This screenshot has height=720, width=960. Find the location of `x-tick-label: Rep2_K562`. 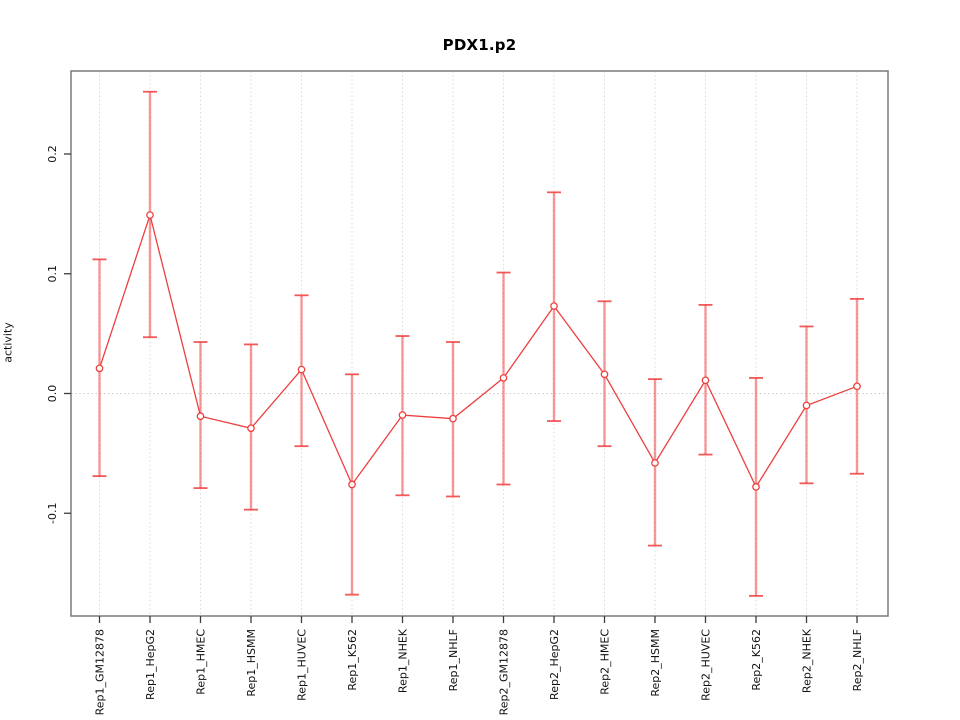

x-tick-label: Rep2_K562 is located at coordinates (756, 660).